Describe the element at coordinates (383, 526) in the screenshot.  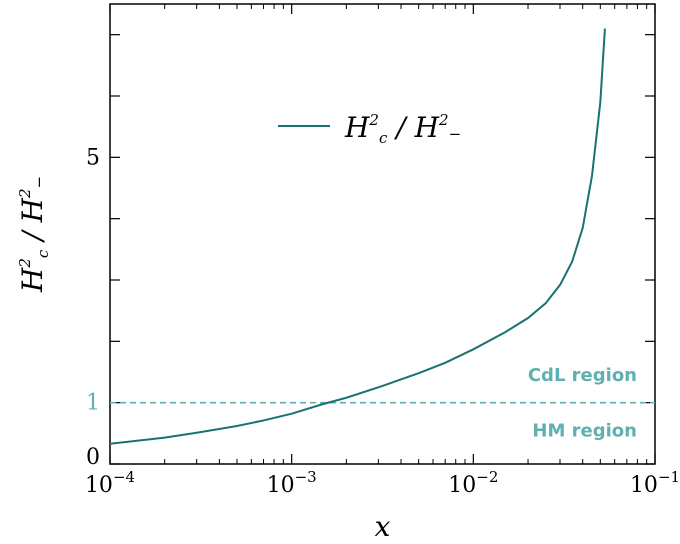
I see `x-axis-title: x` at that location.